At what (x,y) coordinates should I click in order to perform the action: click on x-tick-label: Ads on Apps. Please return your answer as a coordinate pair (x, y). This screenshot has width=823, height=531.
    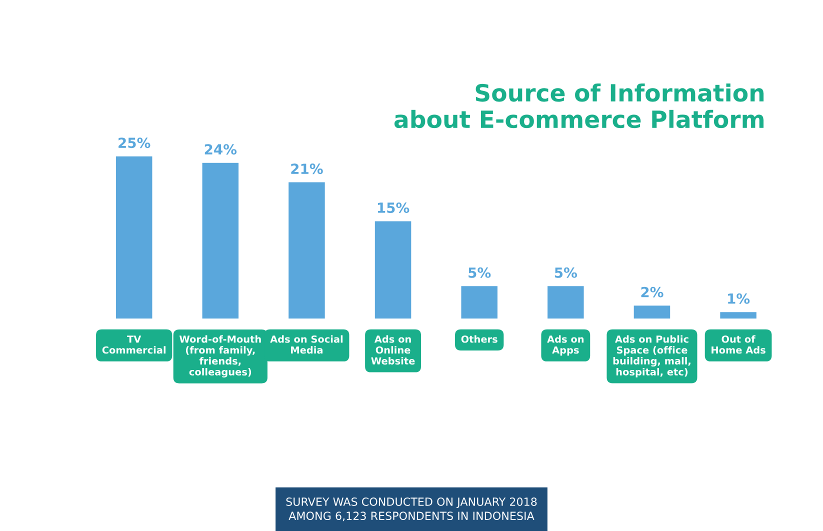
    Looking at the image, I should click on (565, 345).